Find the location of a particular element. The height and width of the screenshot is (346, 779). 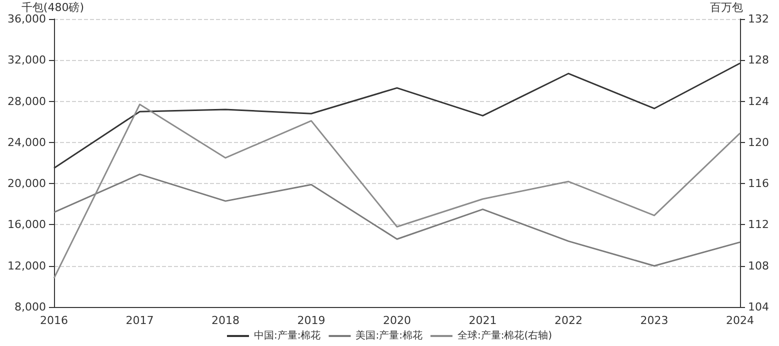

y-tick-label: 32,000 is located at coordinates (27, 60).